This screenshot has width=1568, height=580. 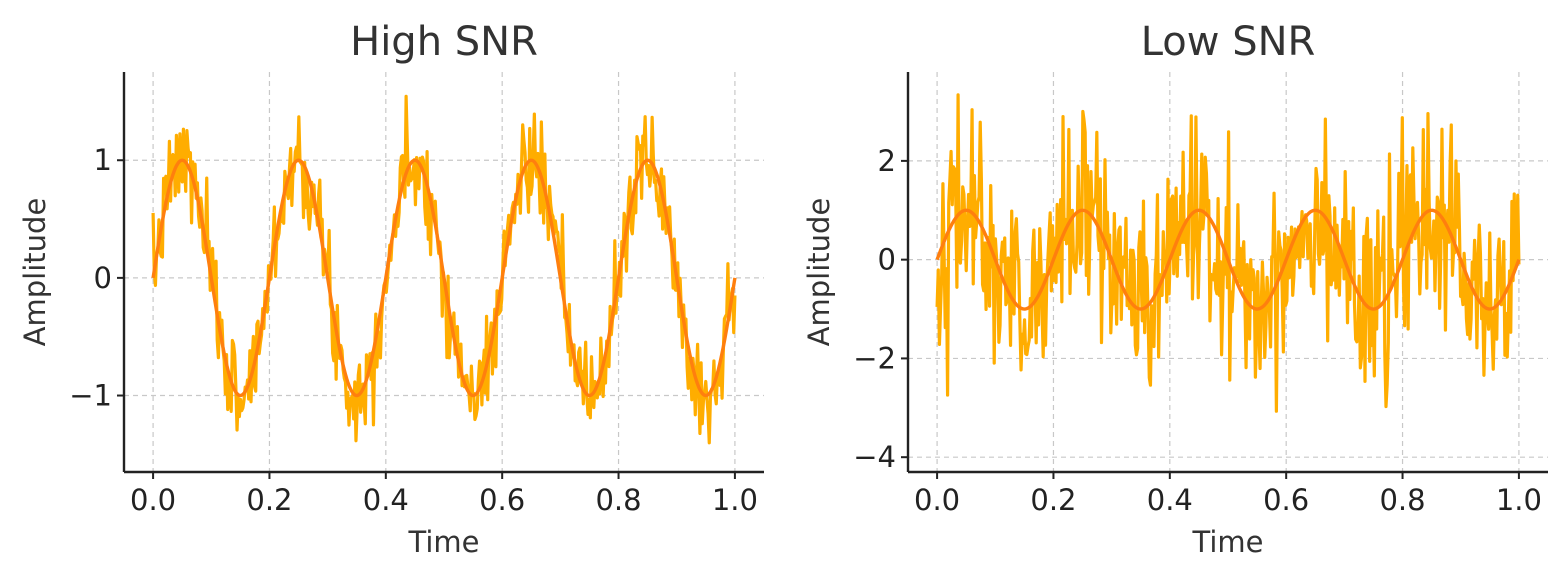 I want to click on y-tick-label: 1, so click(x=103, y=160).